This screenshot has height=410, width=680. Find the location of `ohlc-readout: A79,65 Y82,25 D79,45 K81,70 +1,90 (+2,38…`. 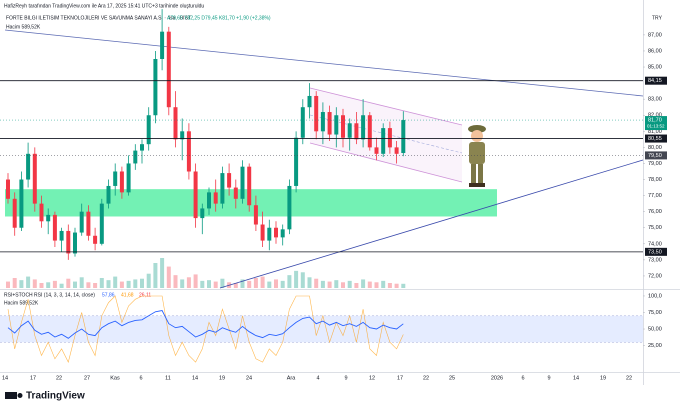

ohlc-readout: A79,65 Y82,25 D79,45 K81,70 +1,90 (+2,38… is located at coordinates (219, 18).